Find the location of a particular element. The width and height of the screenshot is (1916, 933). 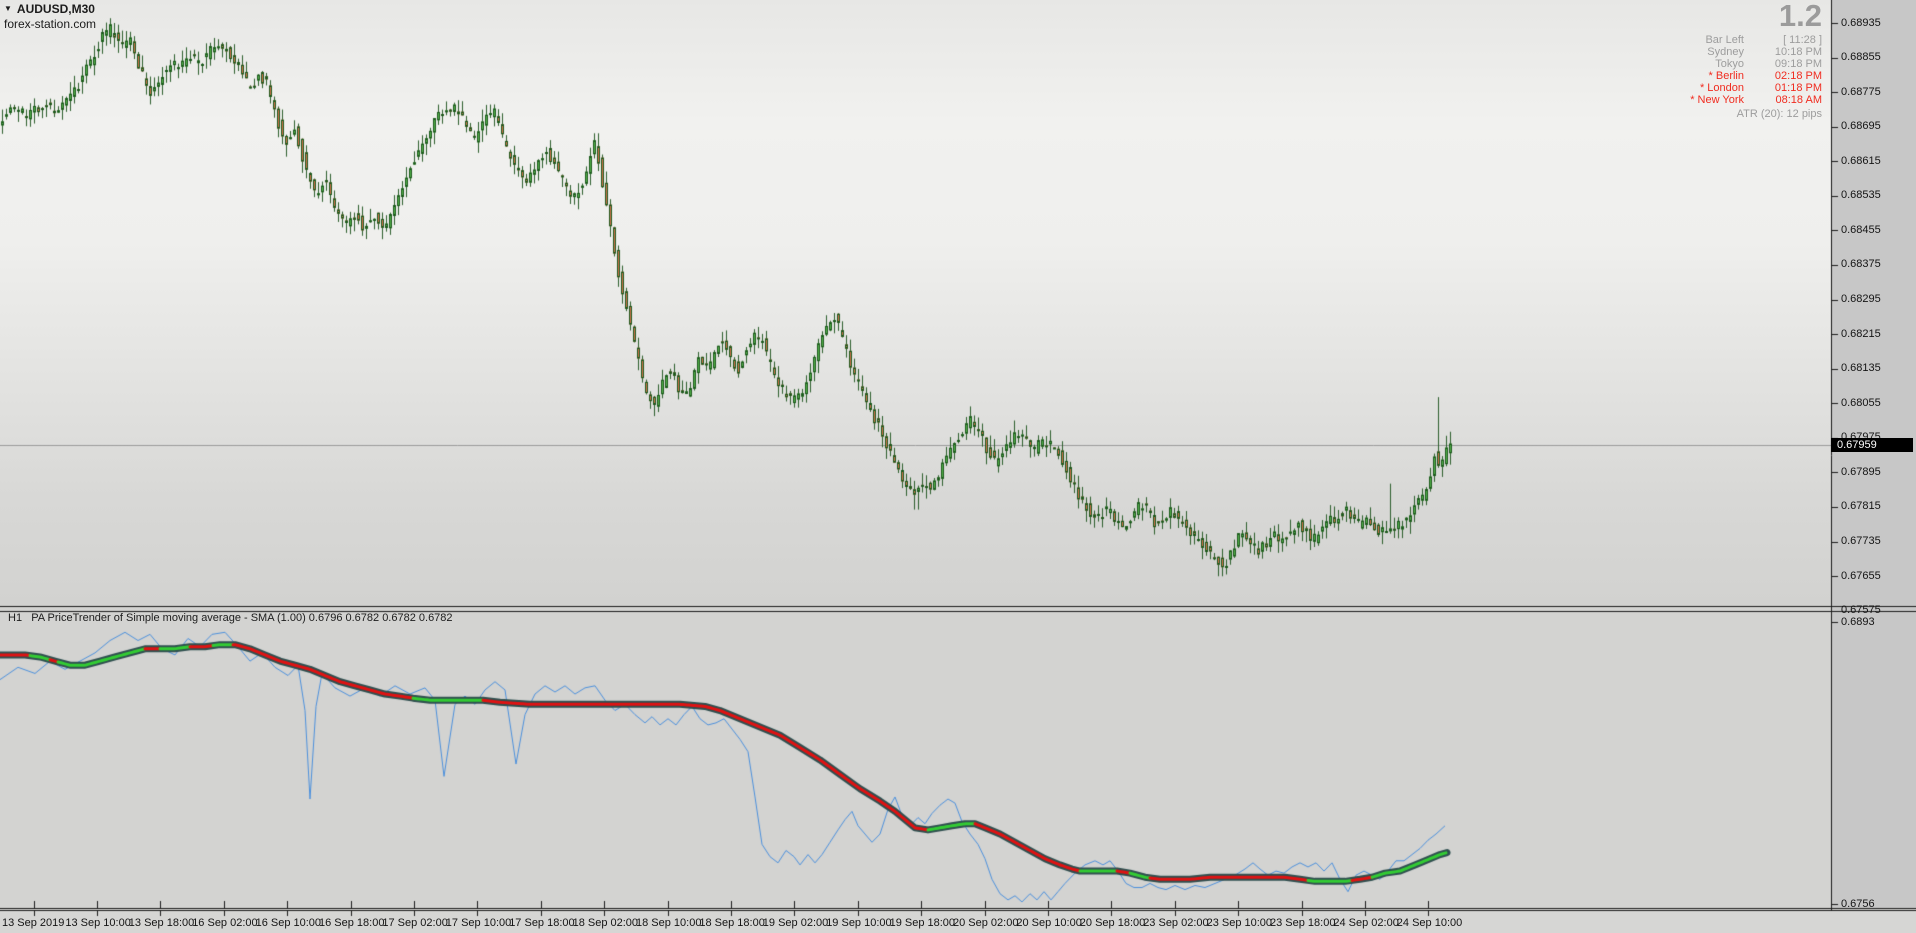

time-tick-label: 18 Sep 02:00 is located at coordinates (605, 923).